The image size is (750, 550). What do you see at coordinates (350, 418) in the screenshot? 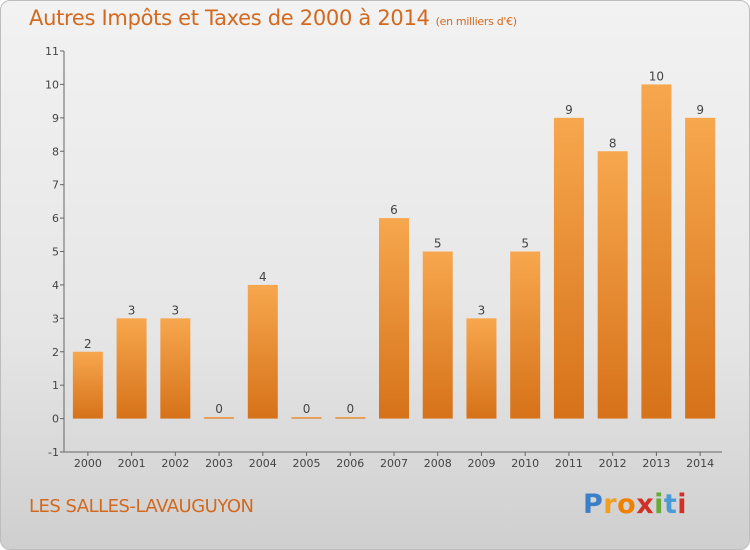
I see `bar-2006` at bounding box center [350, 418].